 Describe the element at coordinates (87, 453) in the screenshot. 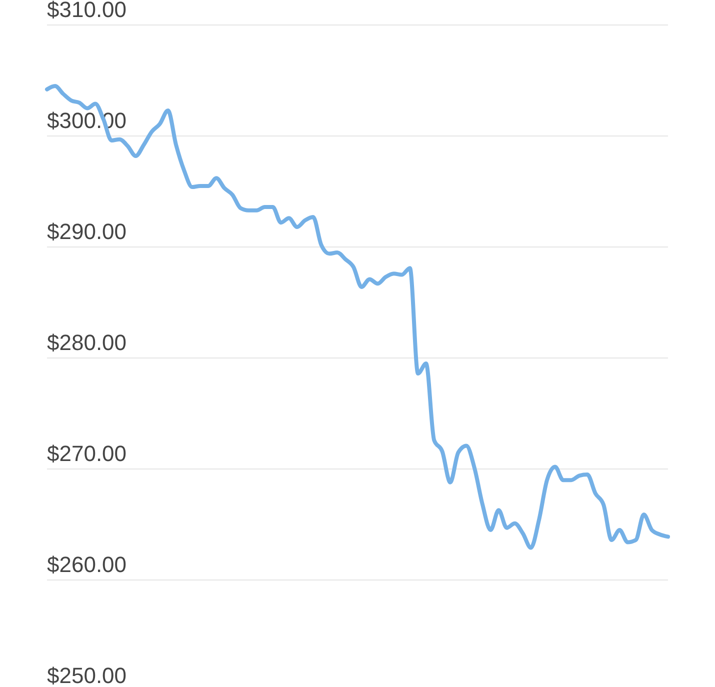

I see `y-tick-label: $270.00` at that location.